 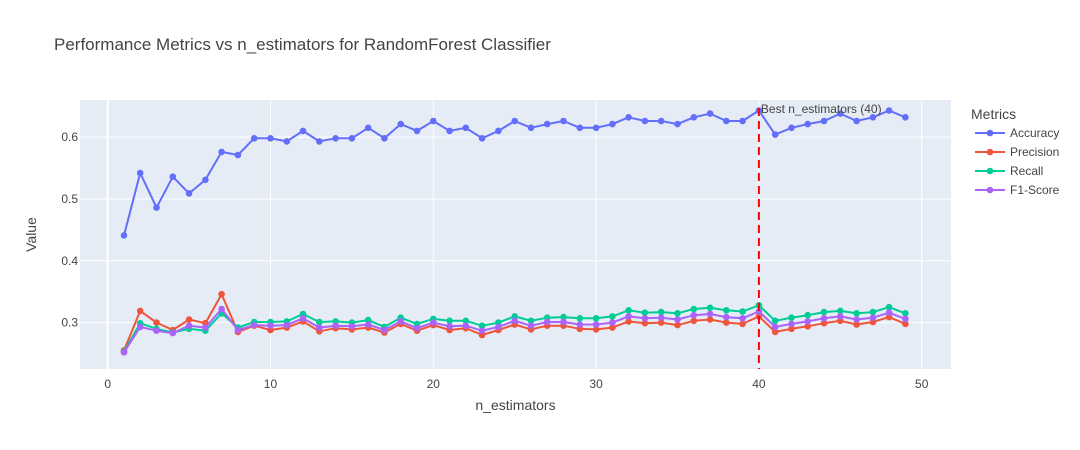 I want to click on legend-item-accuracy: Accuracy, so click(x=1017, y=133).